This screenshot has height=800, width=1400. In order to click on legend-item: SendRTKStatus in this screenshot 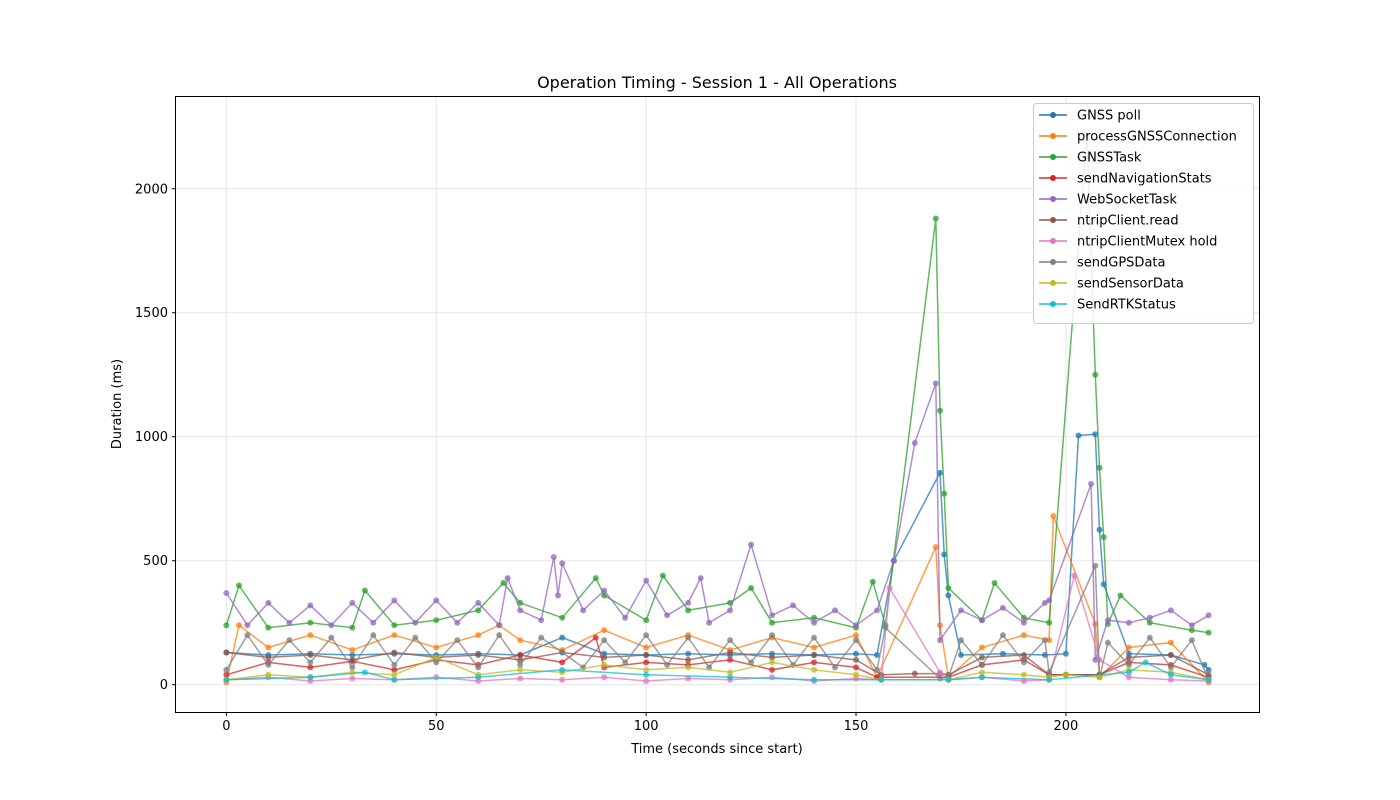, I will do `click(1107, 305)`.